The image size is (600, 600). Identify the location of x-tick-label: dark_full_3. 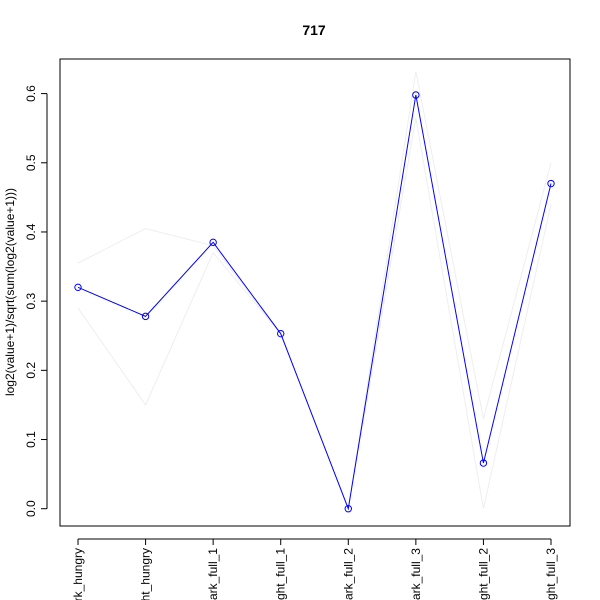
(416, 574).